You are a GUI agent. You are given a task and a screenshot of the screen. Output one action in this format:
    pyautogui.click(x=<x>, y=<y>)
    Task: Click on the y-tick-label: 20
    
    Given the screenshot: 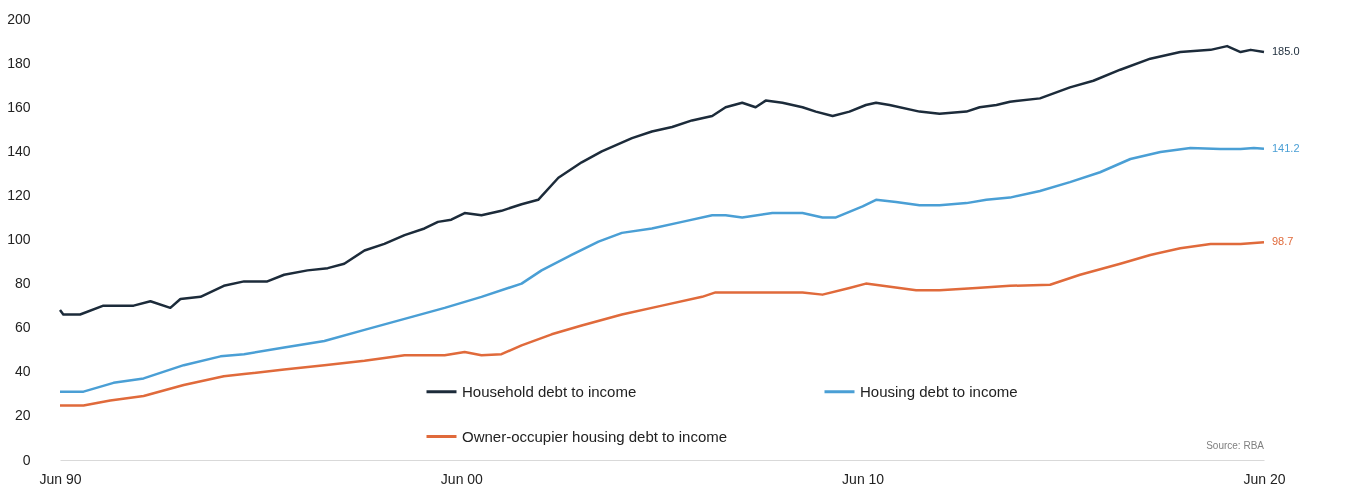 What is the action you would take?
    pyautogui.click(x=22, y=415)
    